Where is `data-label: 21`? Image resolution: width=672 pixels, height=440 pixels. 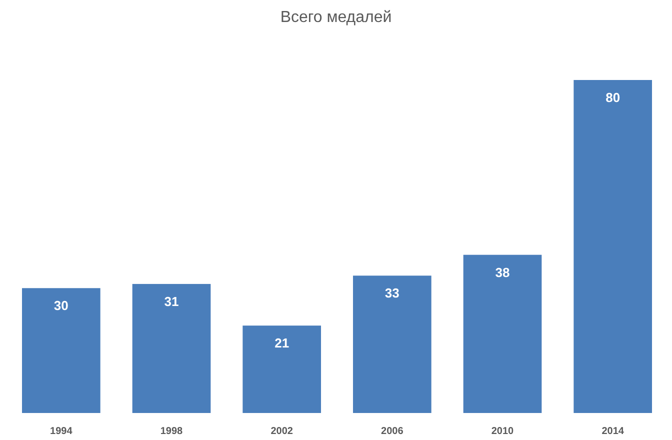
data-label: 21 is located at coordinates (282, 343).